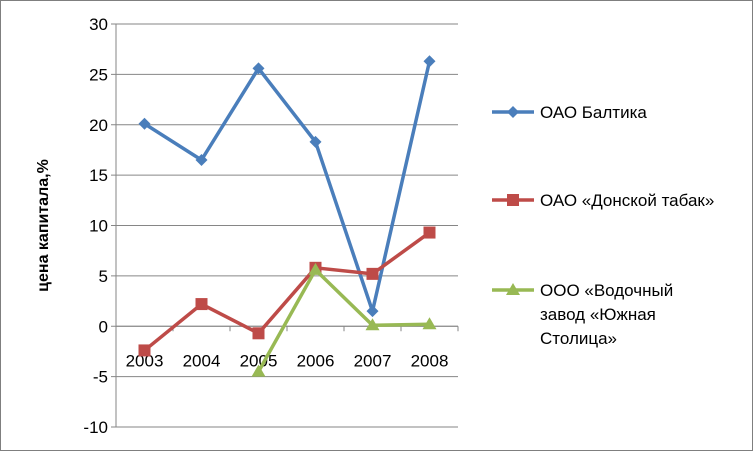 The height and width of the screenshot is (451, 753). What do you see at coordinates (627, 200) in the screenshot?
I see `legend-label: ОАО «Донской табак»` at bounding box center [627, 200].